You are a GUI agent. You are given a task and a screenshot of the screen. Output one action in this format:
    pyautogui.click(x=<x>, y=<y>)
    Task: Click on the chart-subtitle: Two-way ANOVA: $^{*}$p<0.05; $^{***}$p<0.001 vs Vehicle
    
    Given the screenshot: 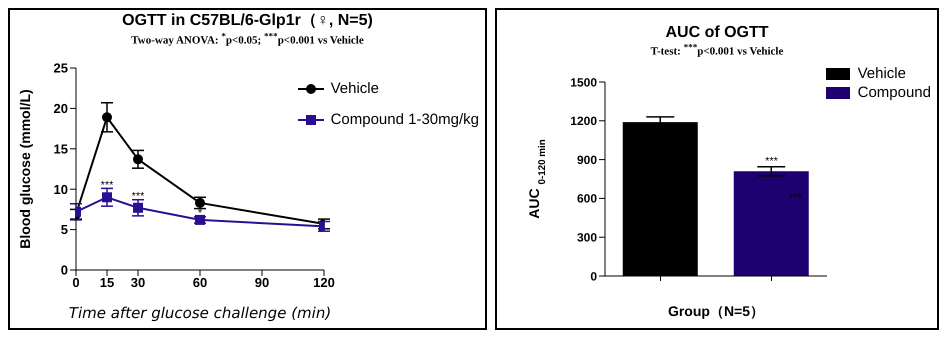 What is the action you would take?
    pyautogui.click(x=247, y=39)
    